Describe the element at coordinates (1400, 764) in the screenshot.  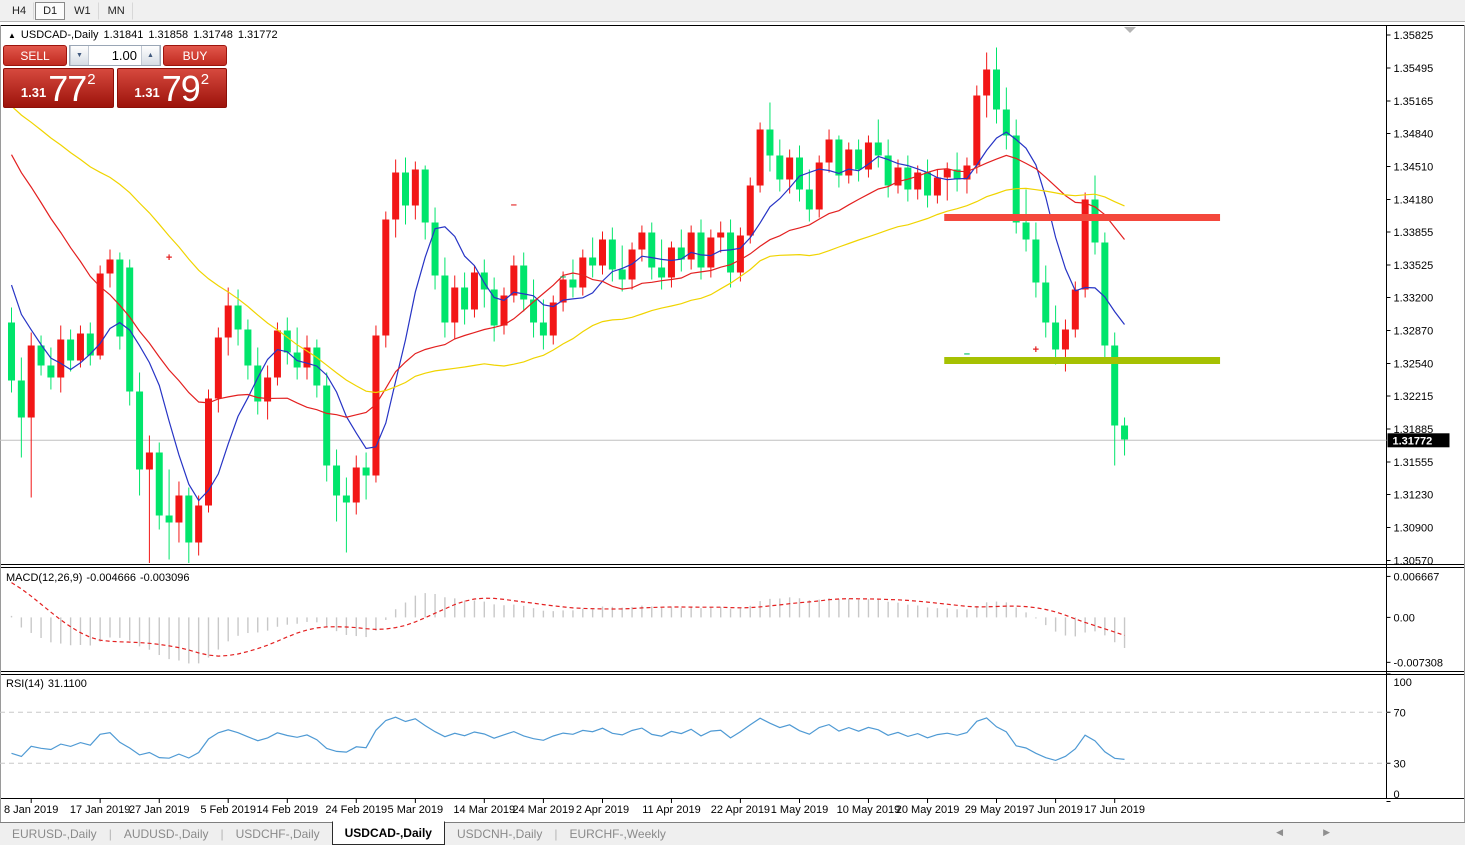
I see `rsi-axis-label: 30` at that location.